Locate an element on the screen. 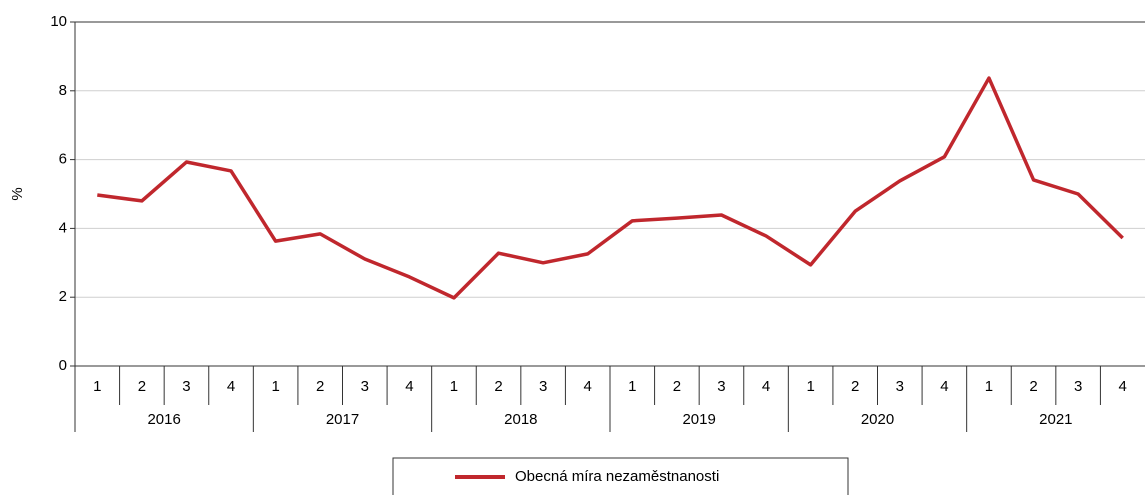  legend-box is located at coordinates (620, 476).